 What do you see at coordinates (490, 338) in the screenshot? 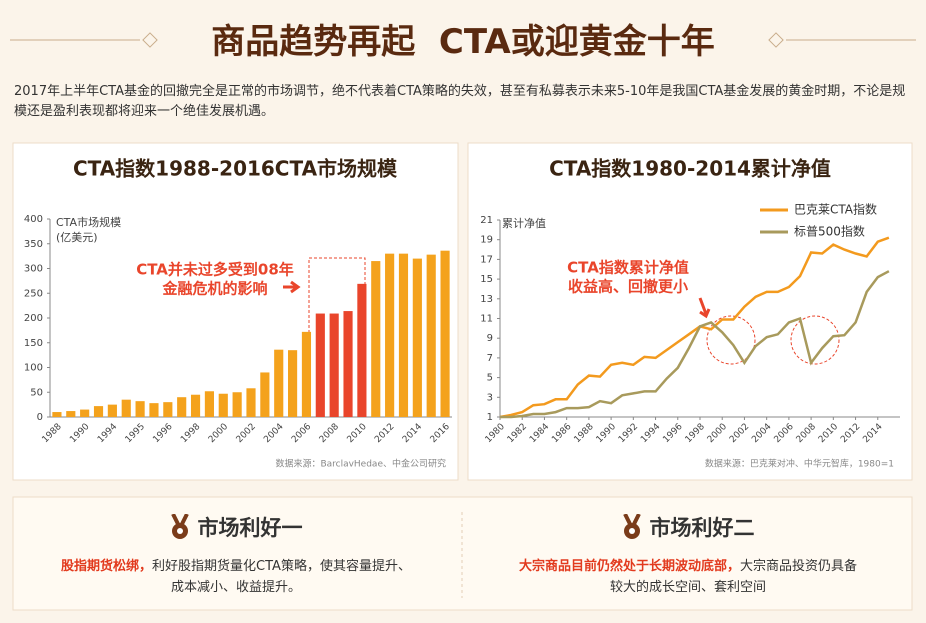
I see `y-tick-label: 9` at bounding box center [490, 338].